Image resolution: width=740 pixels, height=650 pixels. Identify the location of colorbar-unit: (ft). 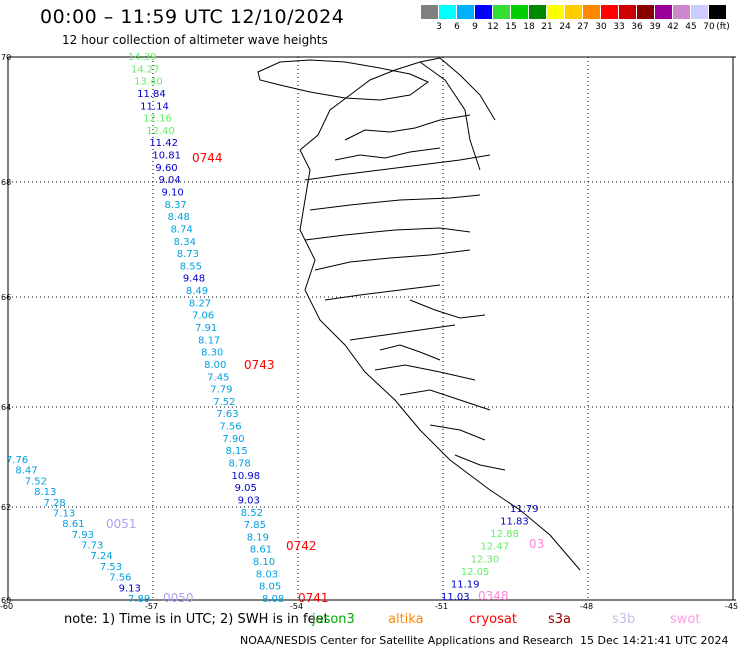
(723, 27).